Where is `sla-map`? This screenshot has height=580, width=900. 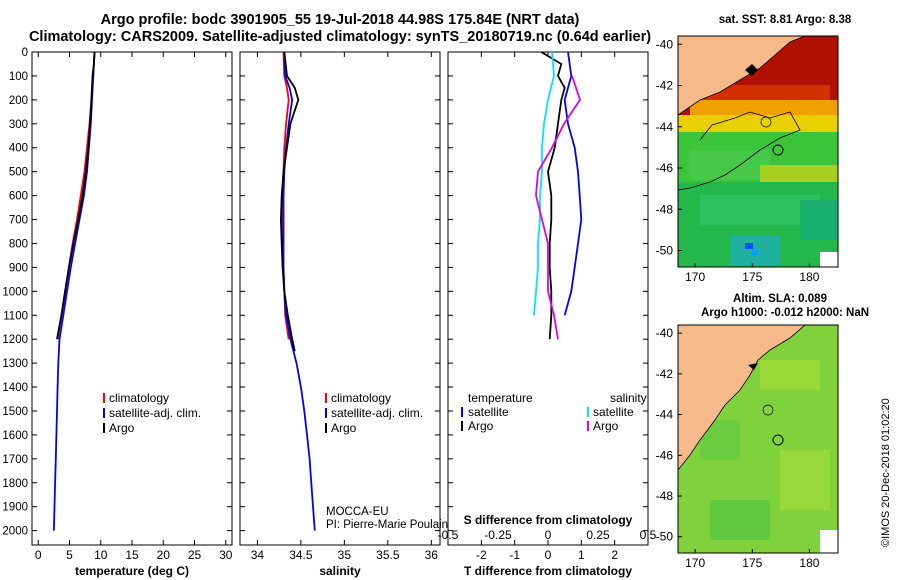 sla-map is located at coordinates (758, 439).